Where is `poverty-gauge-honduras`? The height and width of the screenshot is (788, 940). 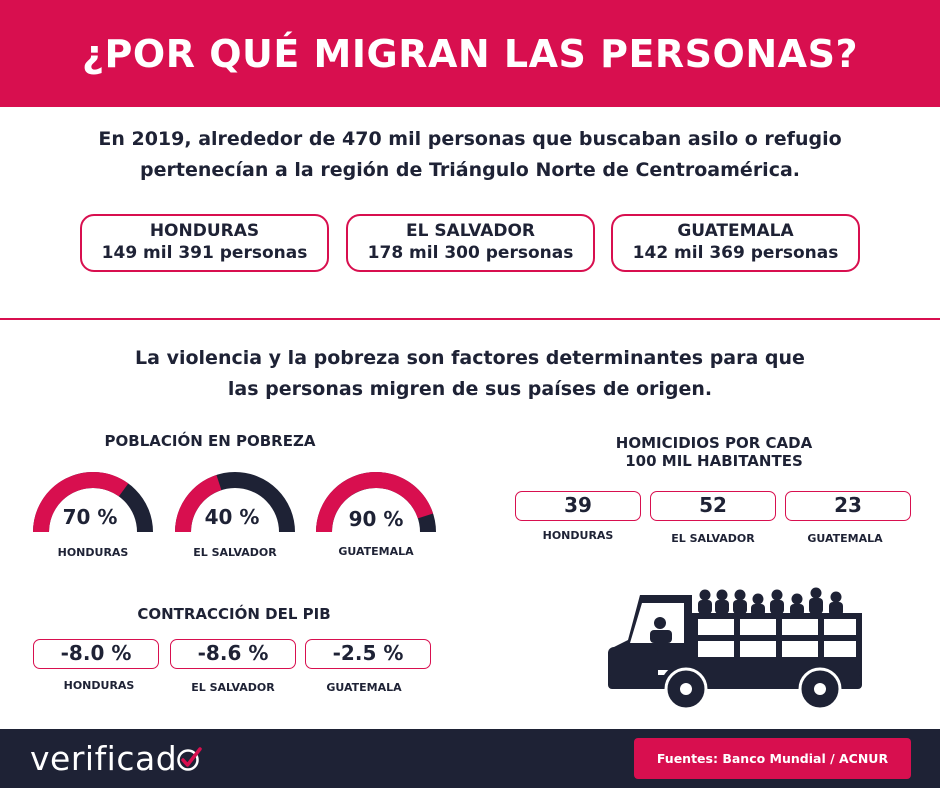 poverty-gauge-honduras is located at coordinates (93, 502).